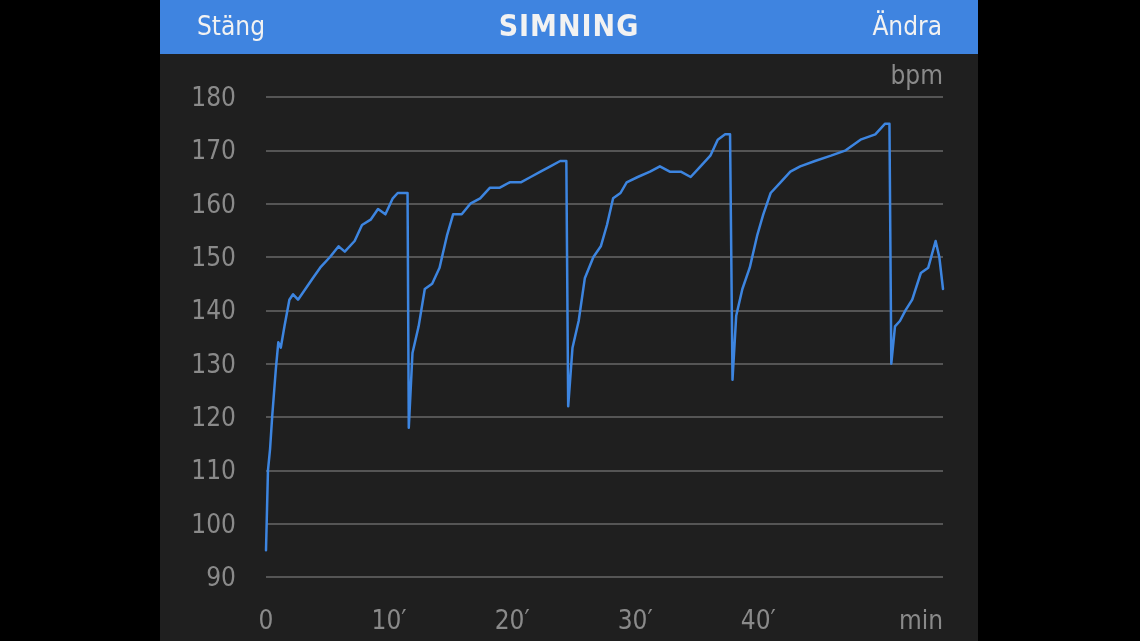 Image resolution: width=1140 pixels, height=641 pixels. What do you see at coordinates (213, 203) in the screenshot?
I see `y-tick-label: 160` at bounding box center [213, 203].